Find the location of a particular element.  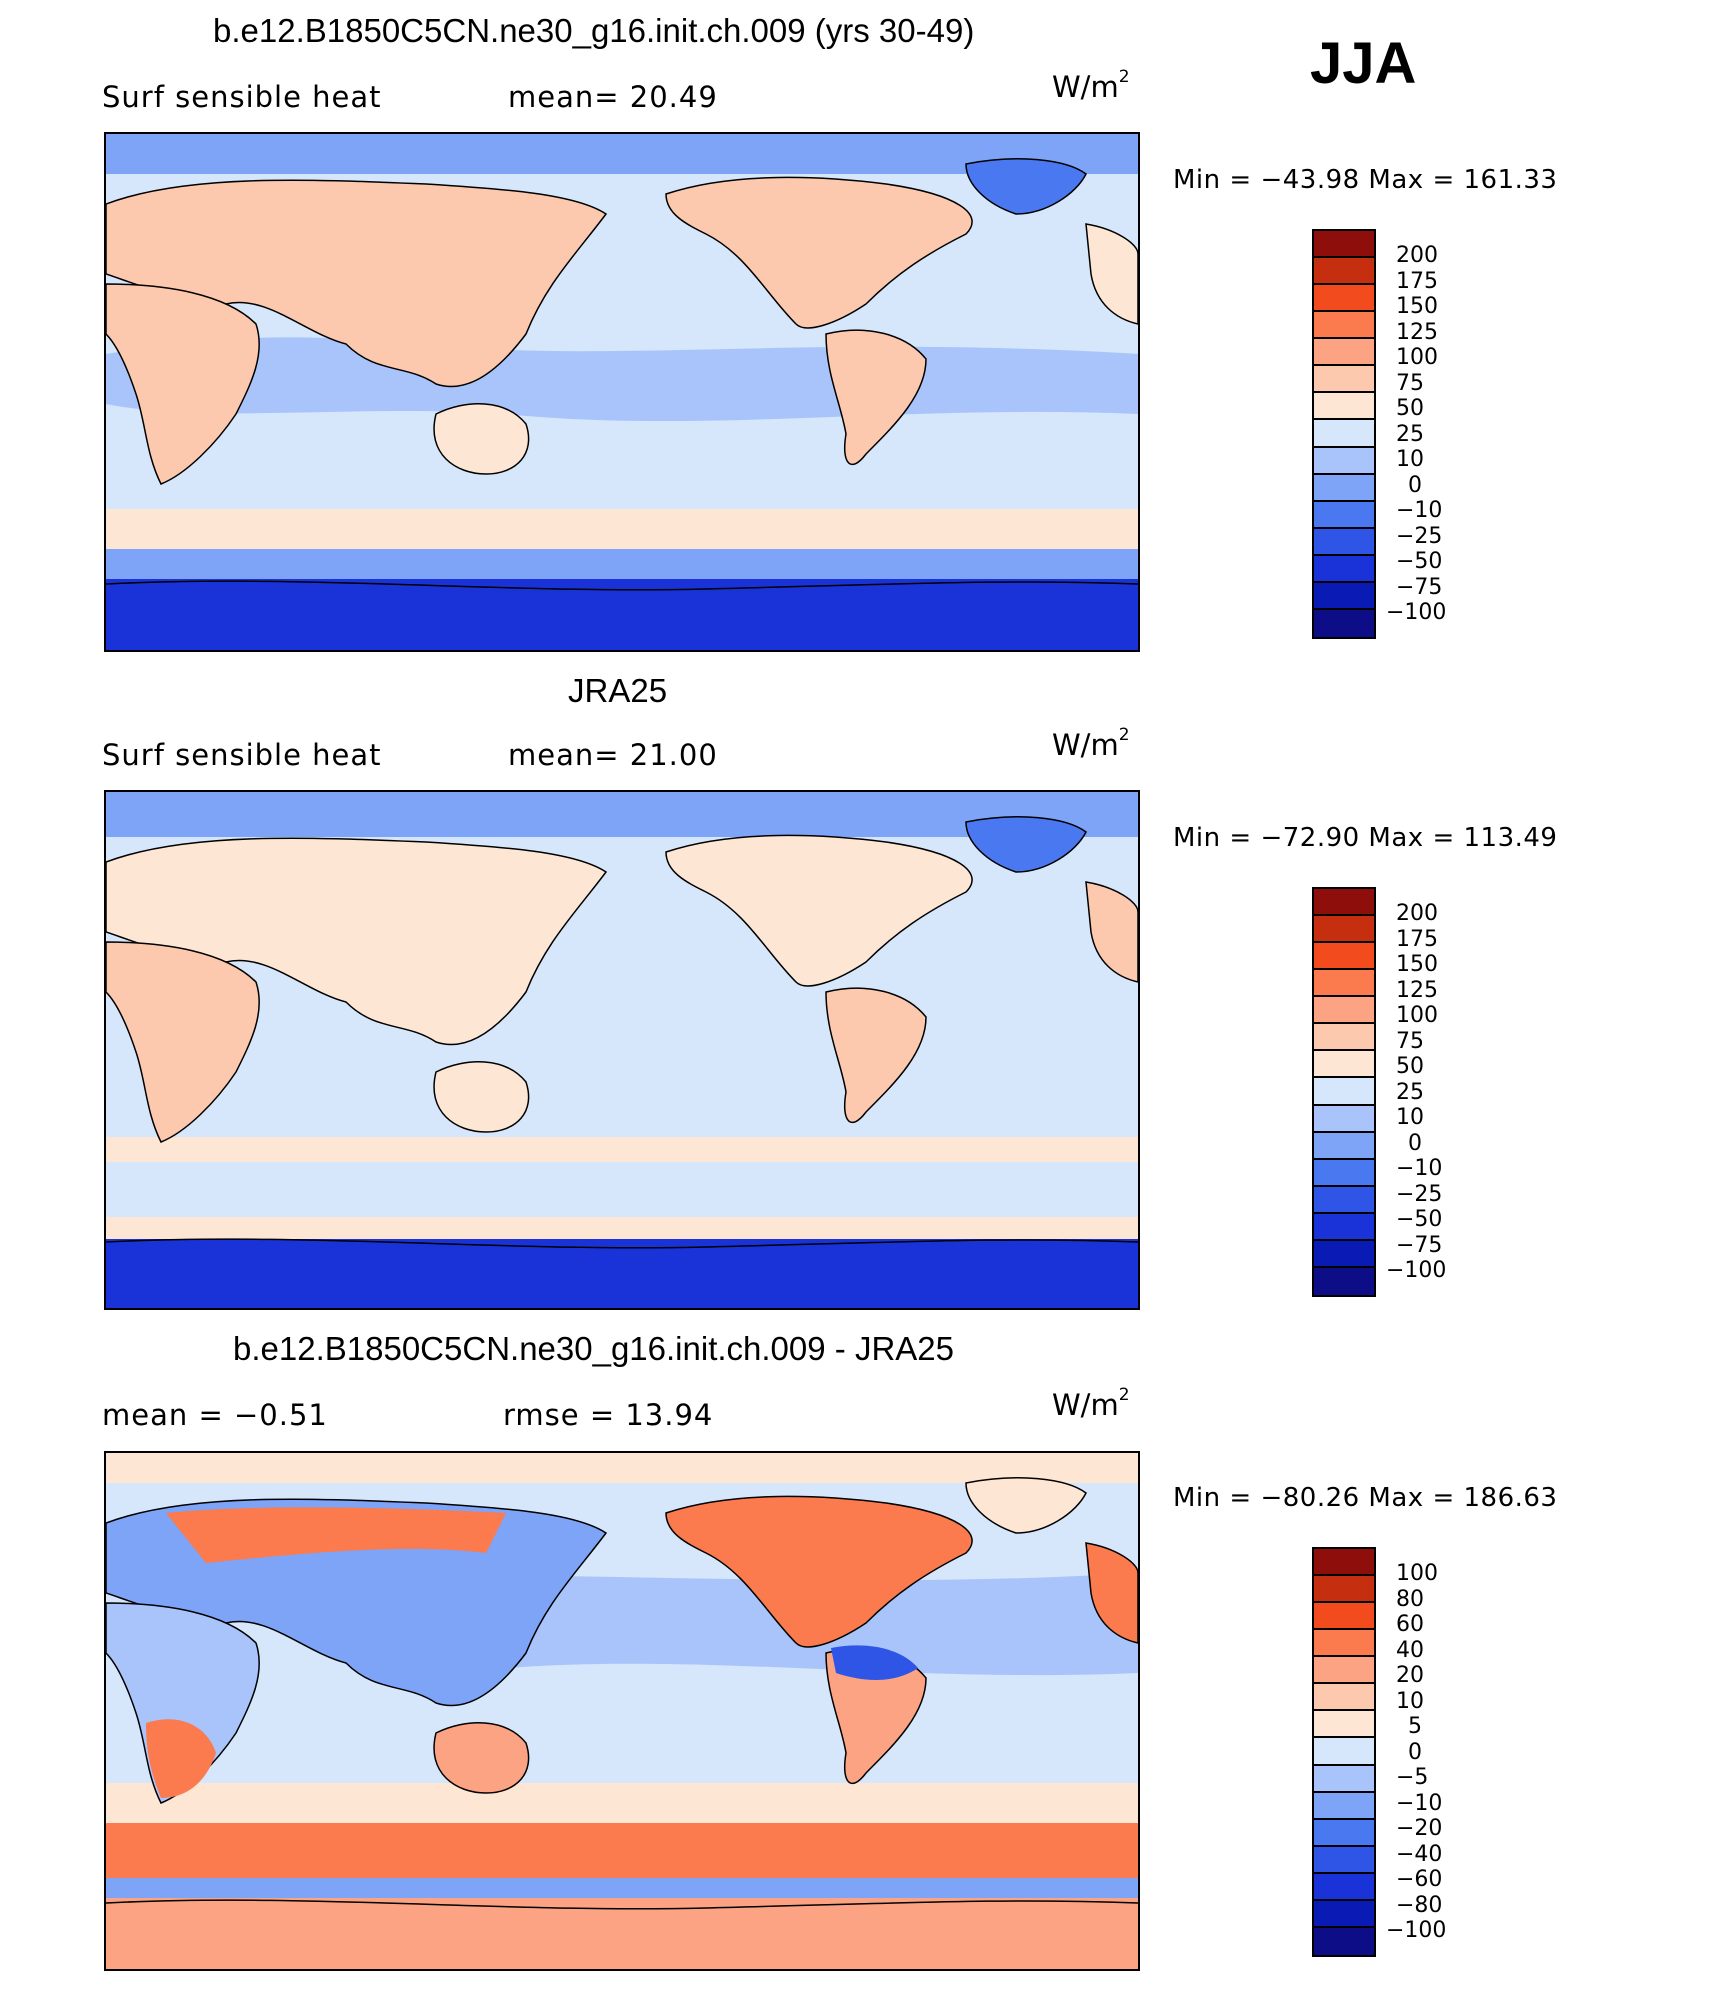

colorbar-label: −5 is located at coordinates (1412, 1777).